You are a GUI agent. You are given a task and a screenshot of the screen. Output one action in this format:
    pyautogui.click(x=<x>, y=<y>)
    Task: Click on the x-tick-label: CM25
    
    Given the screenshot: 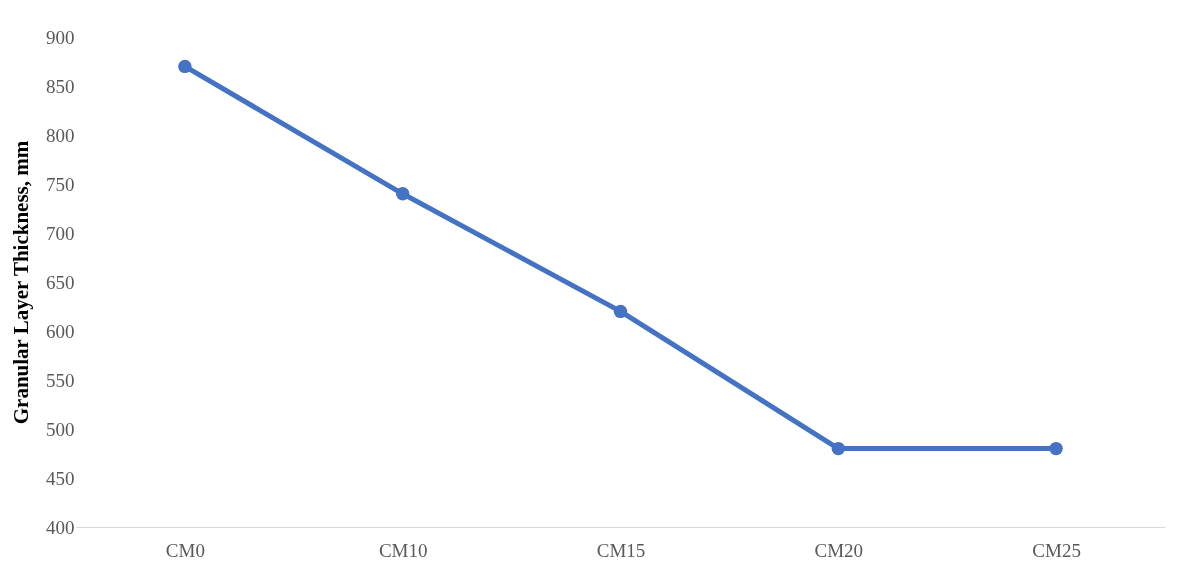 What is the action you would take?
    pyautogui.click(x=1056, y=550)
    